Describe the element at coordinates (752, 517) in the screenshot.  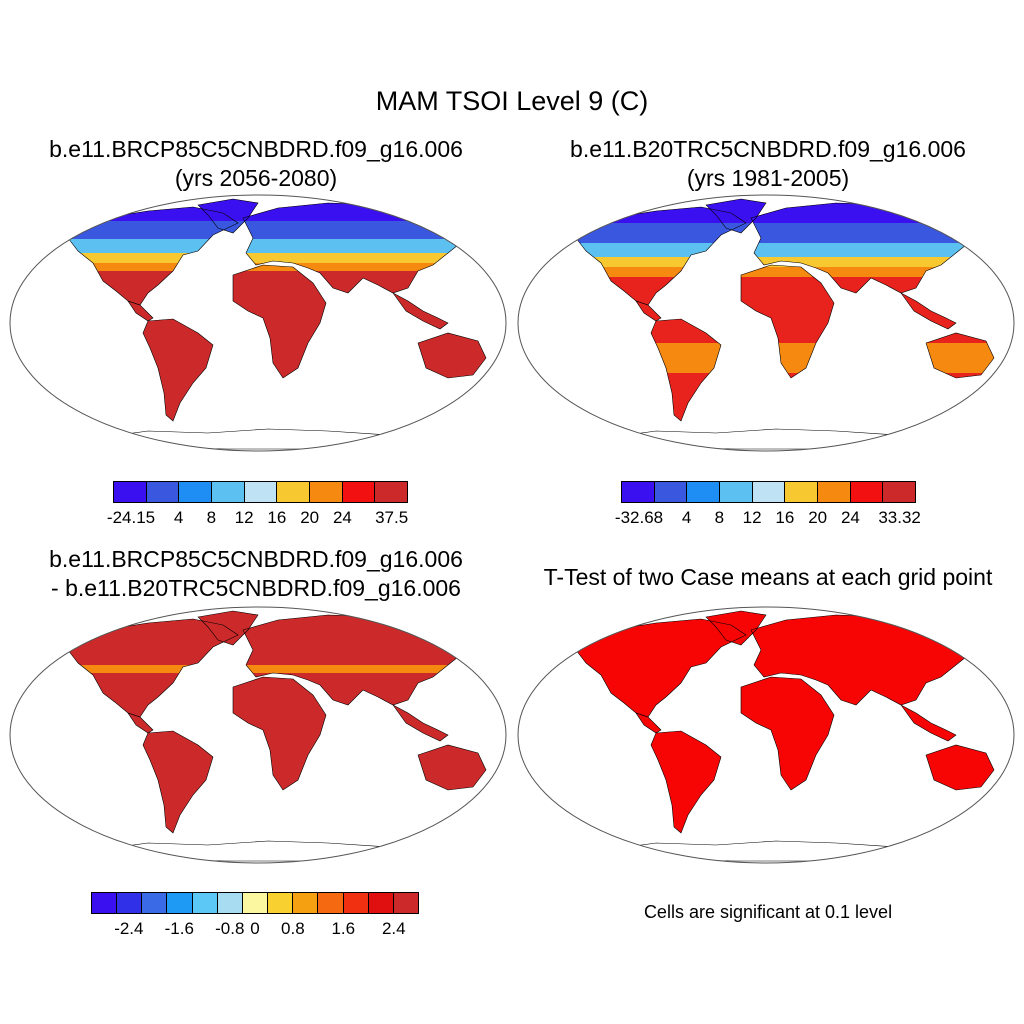
I see `colorbar-tick-label: 12` at that location.